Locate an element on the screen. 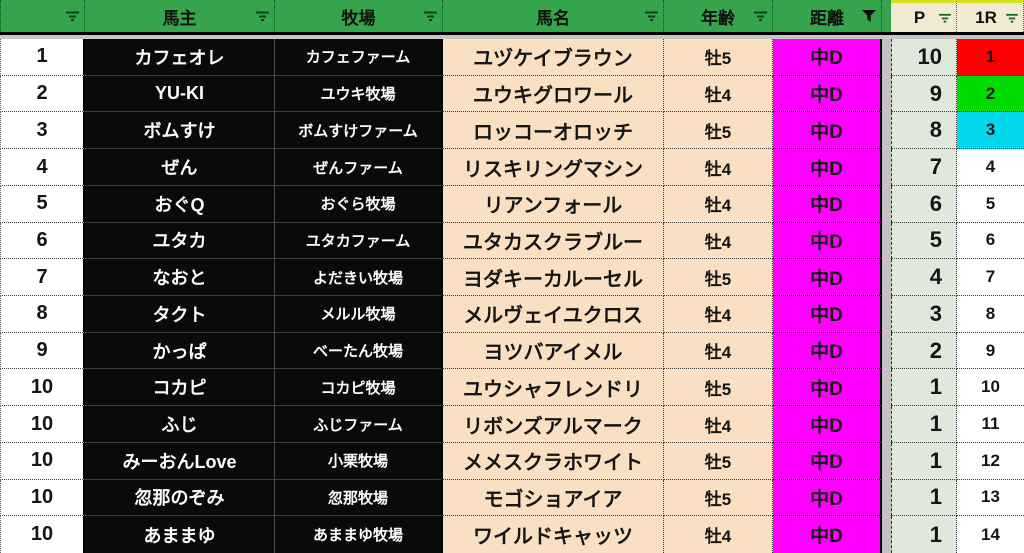 This screenshot has width=1024, height=553. farm-cell: べーたん牧場 is located at coordinates (359, 351).